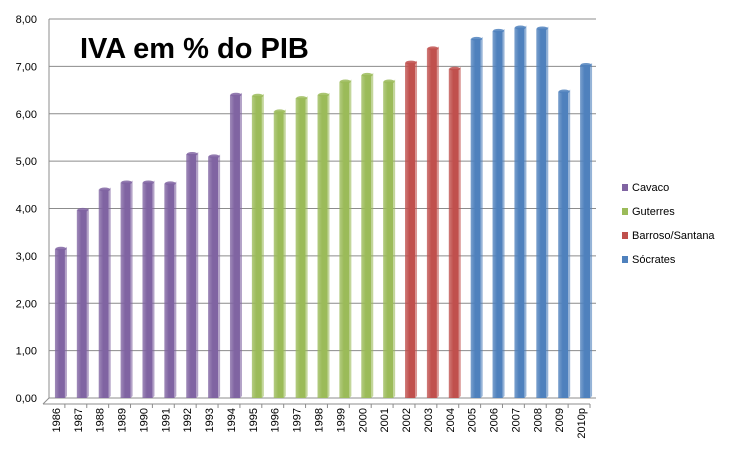  I want to click on x-tick-label: 2010p, so click(582, 423).